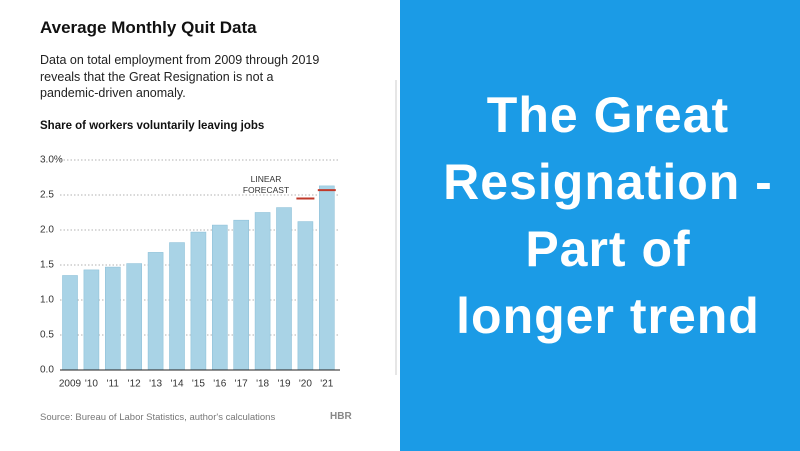 Image resolution: width=800 pixels, height=451 pixels. Describe the element at coordinates (283, 384) in the screenshot. I see `x-tick-label: '19` at that location.